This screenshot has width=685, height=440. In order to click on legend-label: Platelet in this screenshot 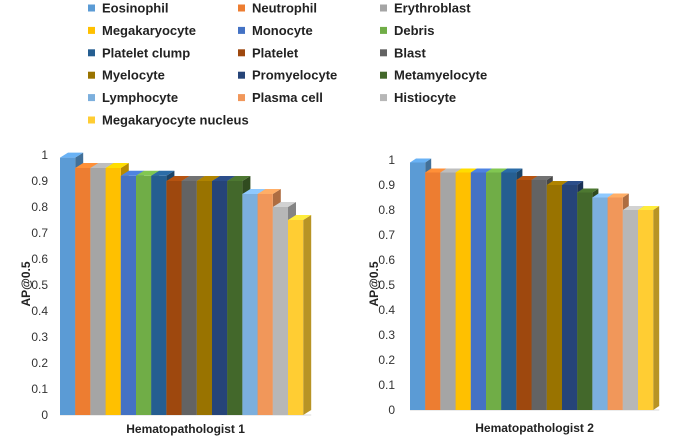, I will do `click(275, 52)`.